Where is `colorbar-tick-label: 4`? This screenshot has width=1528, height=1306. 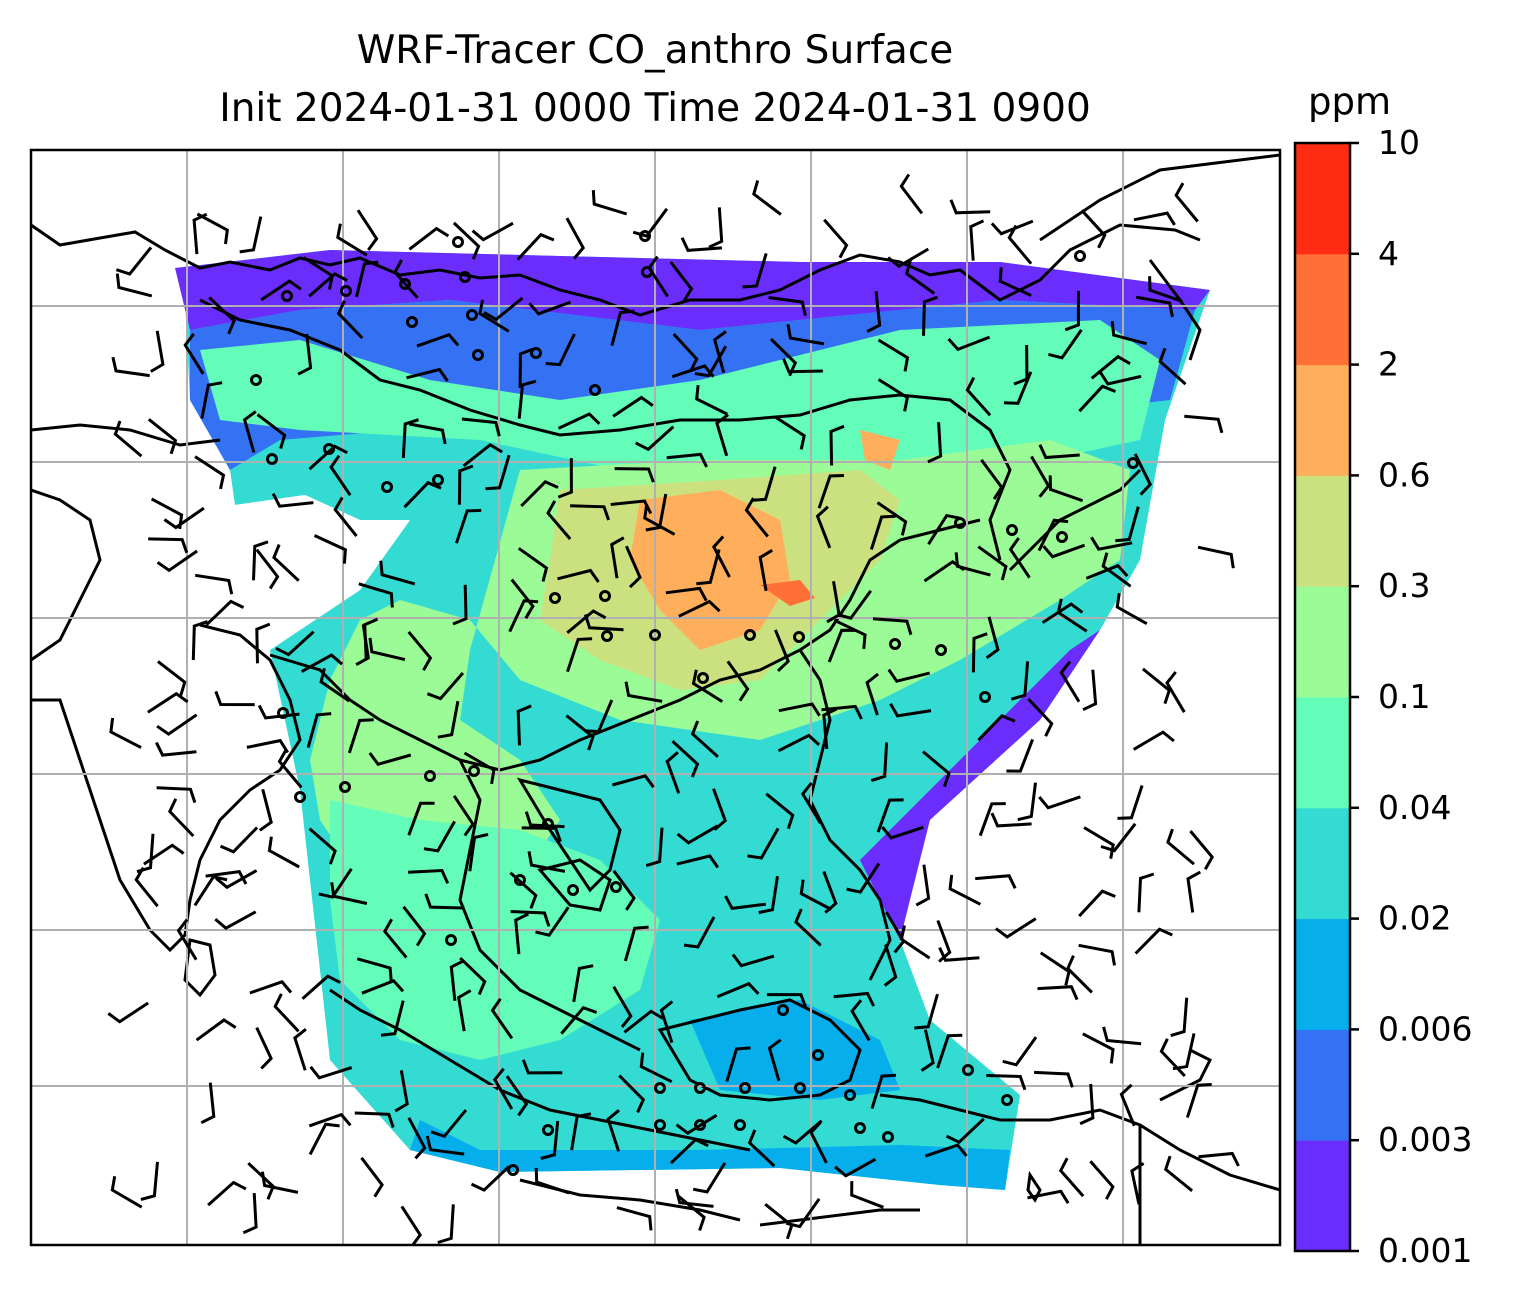
colorbar-tick-label: 4 is located at coordinates (1388, 253).